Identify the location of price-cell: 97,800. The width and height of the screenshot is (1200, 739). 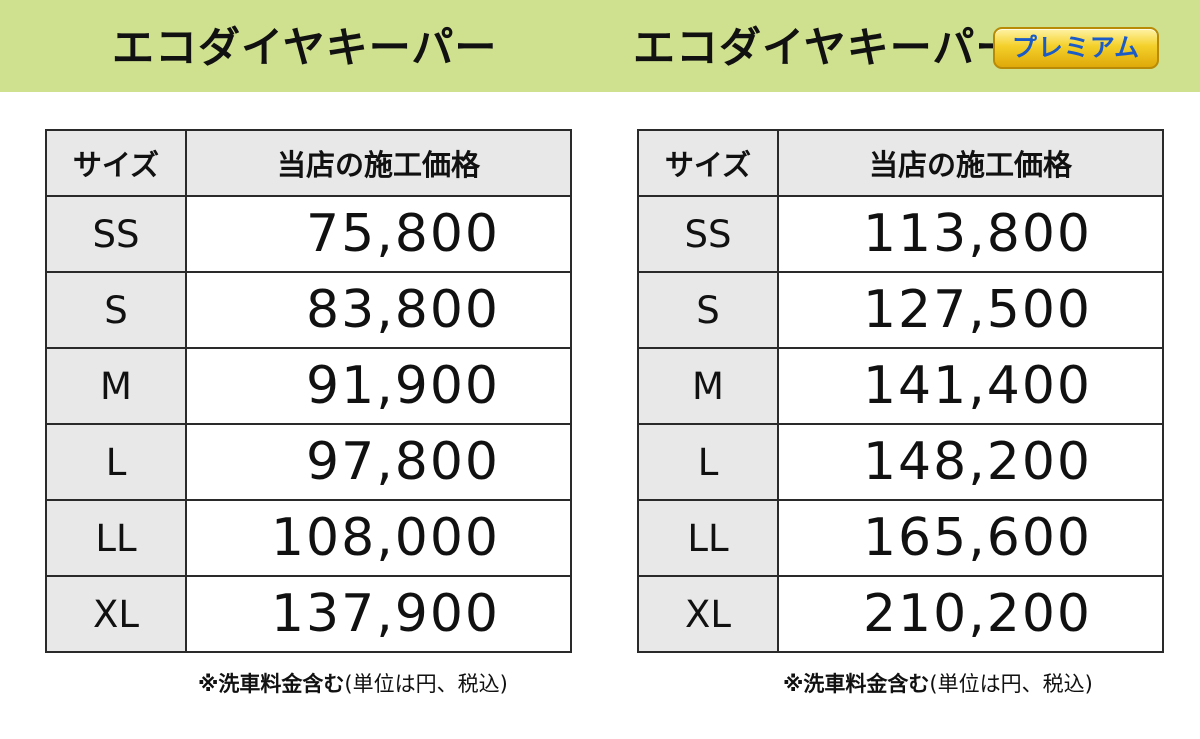
(378, 462).